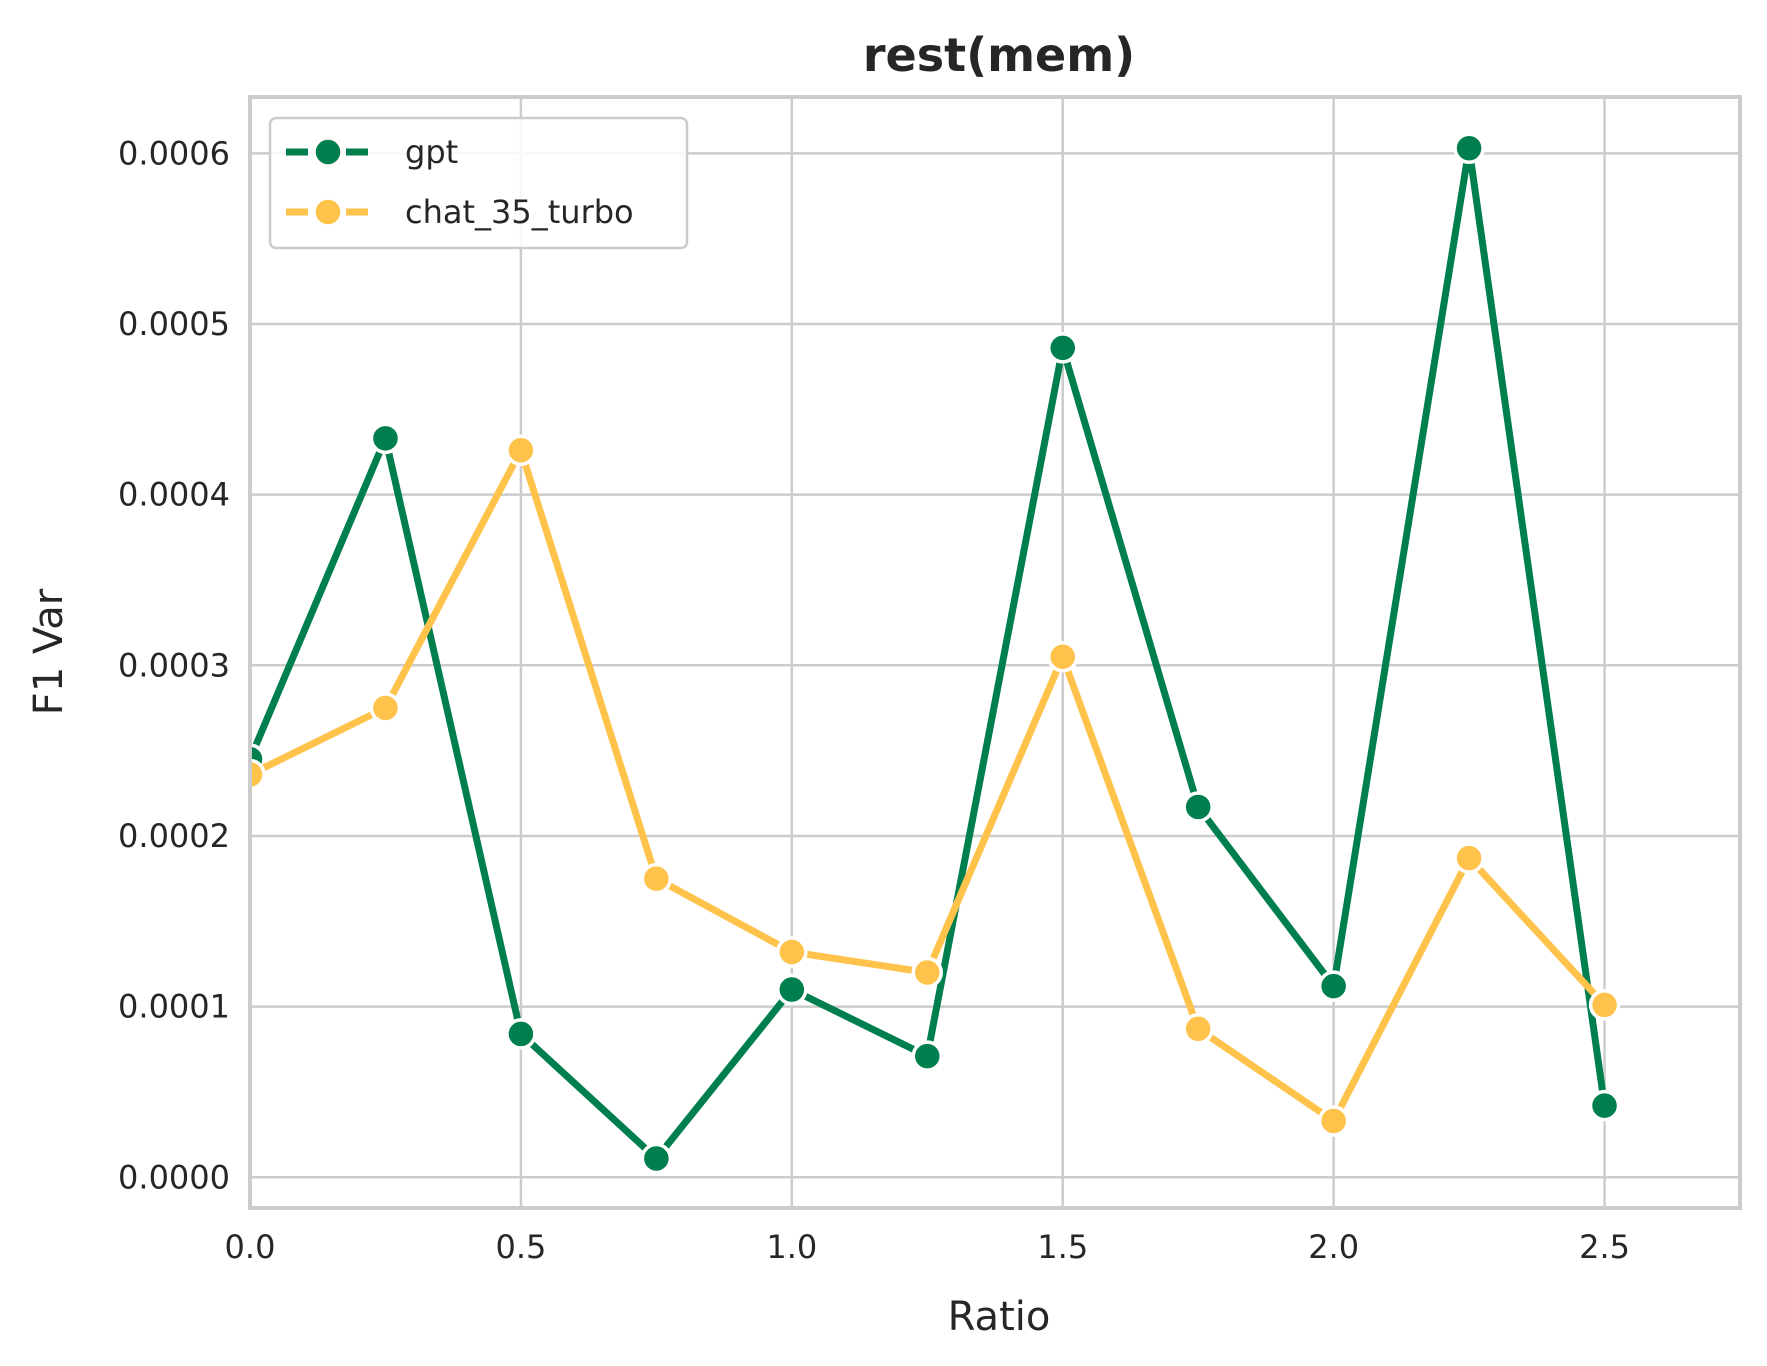 The width and height of the screenshot is (1767, 1366). I want to click on legend-label: gpt, so click(431, 152).